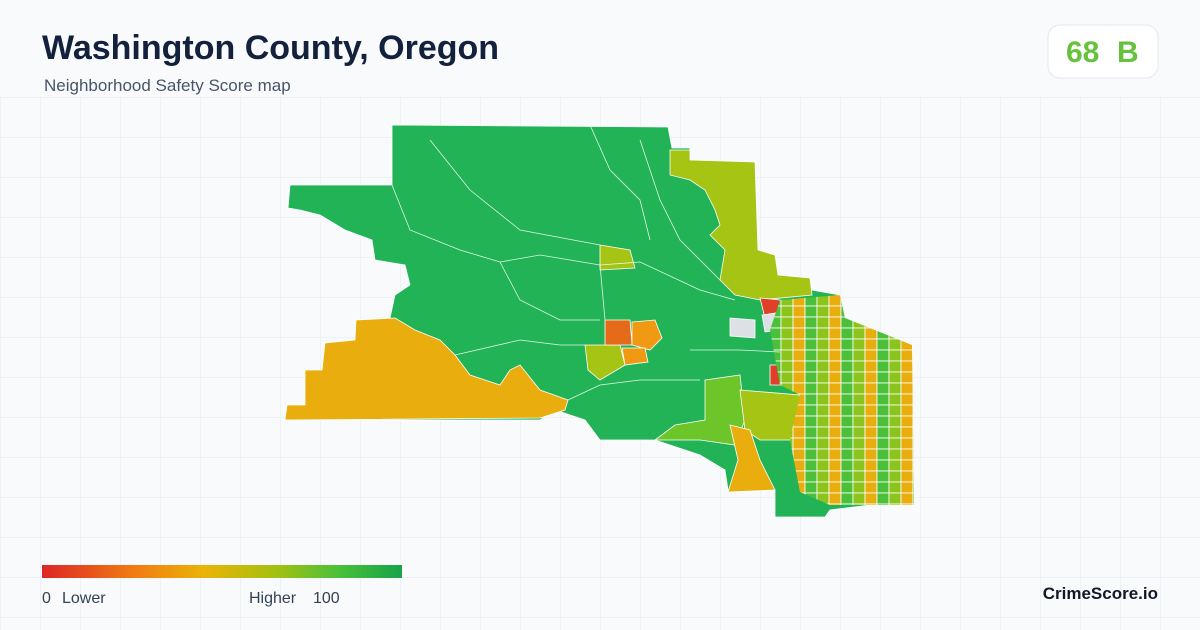 The width and height of the screenshot is (1200, 630). I want to click on score-grade: B, so click(1128, 52).